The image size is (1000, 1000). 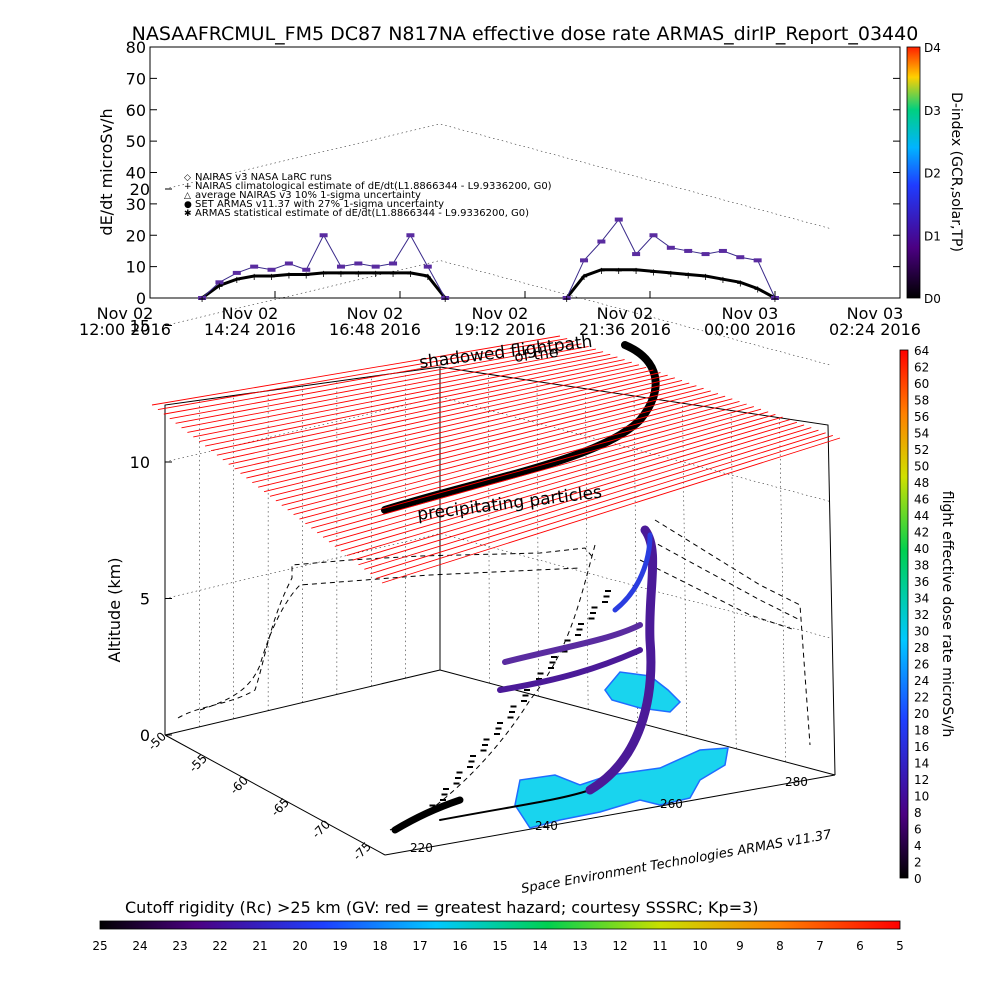 I want to click on x-tick-label: 12:00 2016, so click(x=125, y=329).